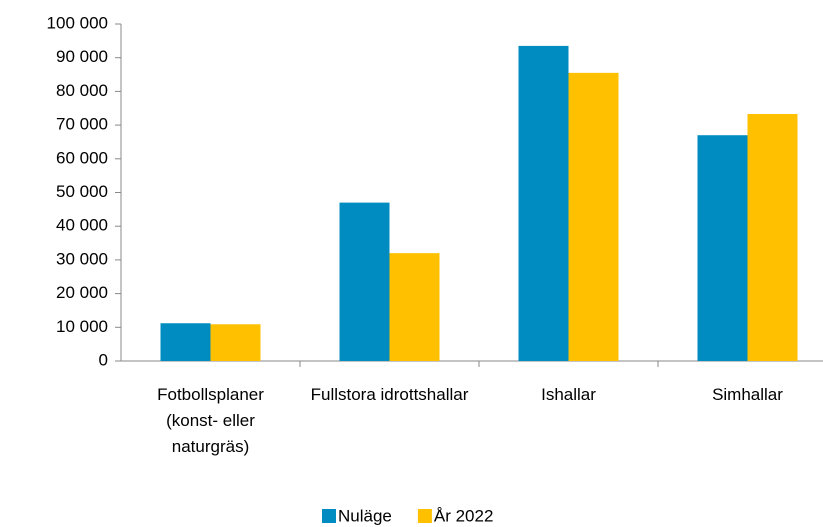  Describe the element at coordinates (82, 258) in the screenshot. I see `y-tick-label: 30 000` at that location.